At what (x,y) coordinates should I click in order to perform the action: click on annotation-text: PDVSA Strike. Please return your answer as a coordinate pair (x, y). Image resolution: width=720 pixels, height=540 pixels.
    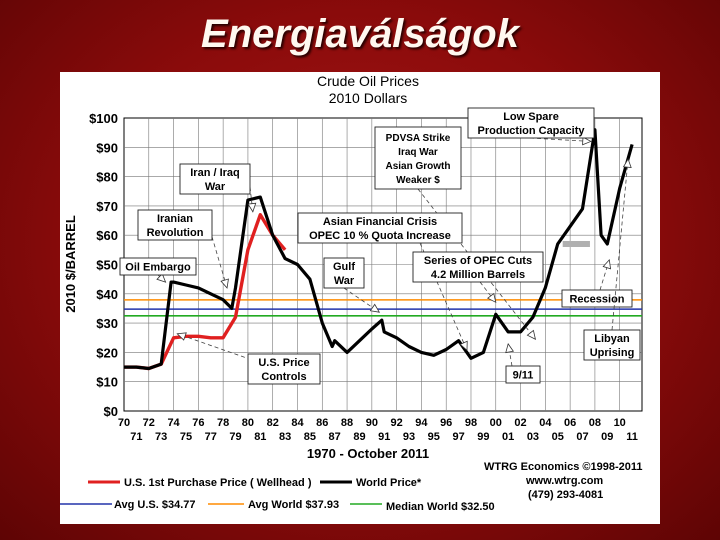
    Looking at the image, I should click on (418, 138).